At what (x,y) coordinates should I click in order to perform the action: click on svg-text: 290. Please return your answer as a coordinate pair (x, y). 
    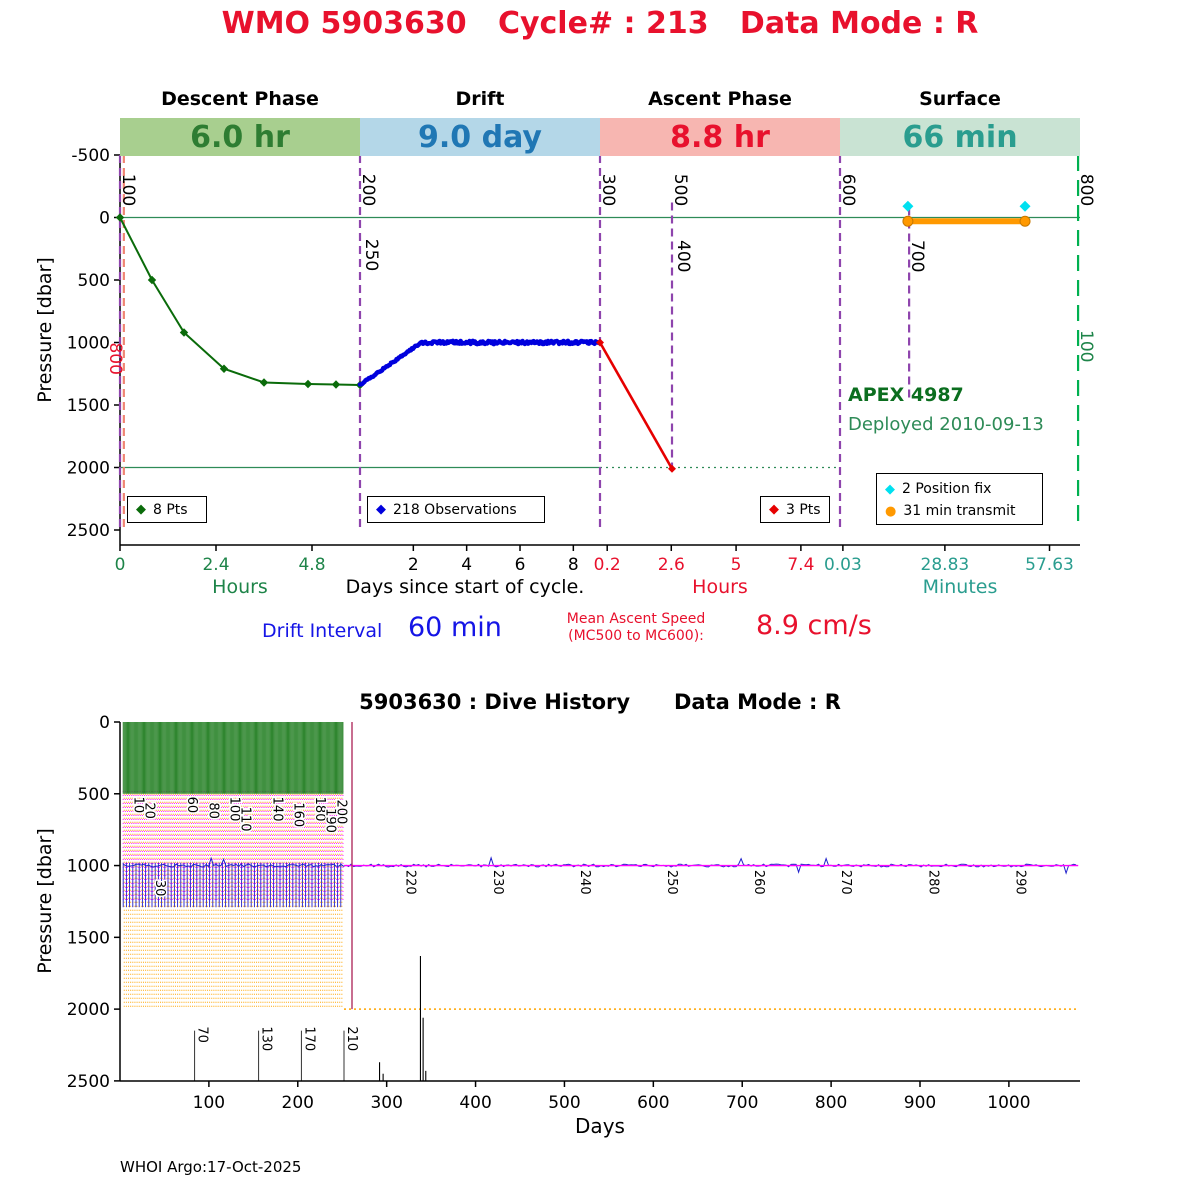
    Looking at the image, I should click on (1019, 882).